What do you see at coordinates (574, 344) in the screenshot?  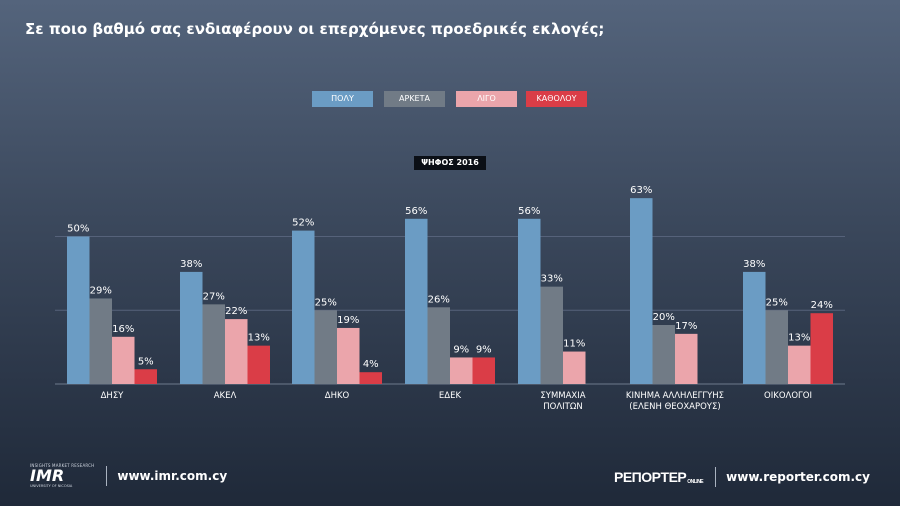 I see `data-label: 11%` at bounding box center [574, 344].